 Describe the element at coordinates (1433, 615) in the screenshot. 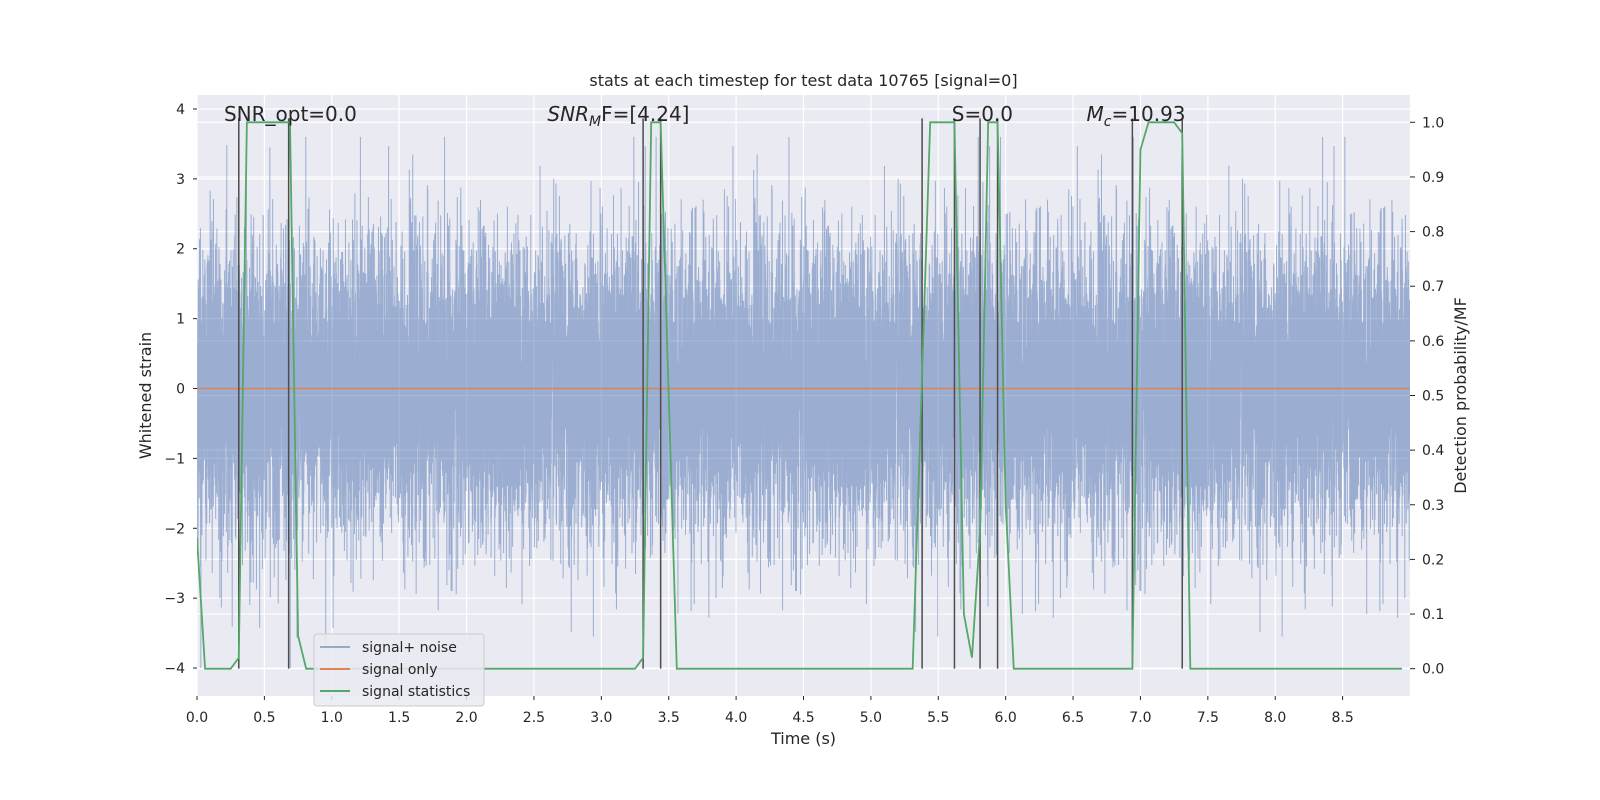

I see `y2-tick-label: 0.1` at that location.